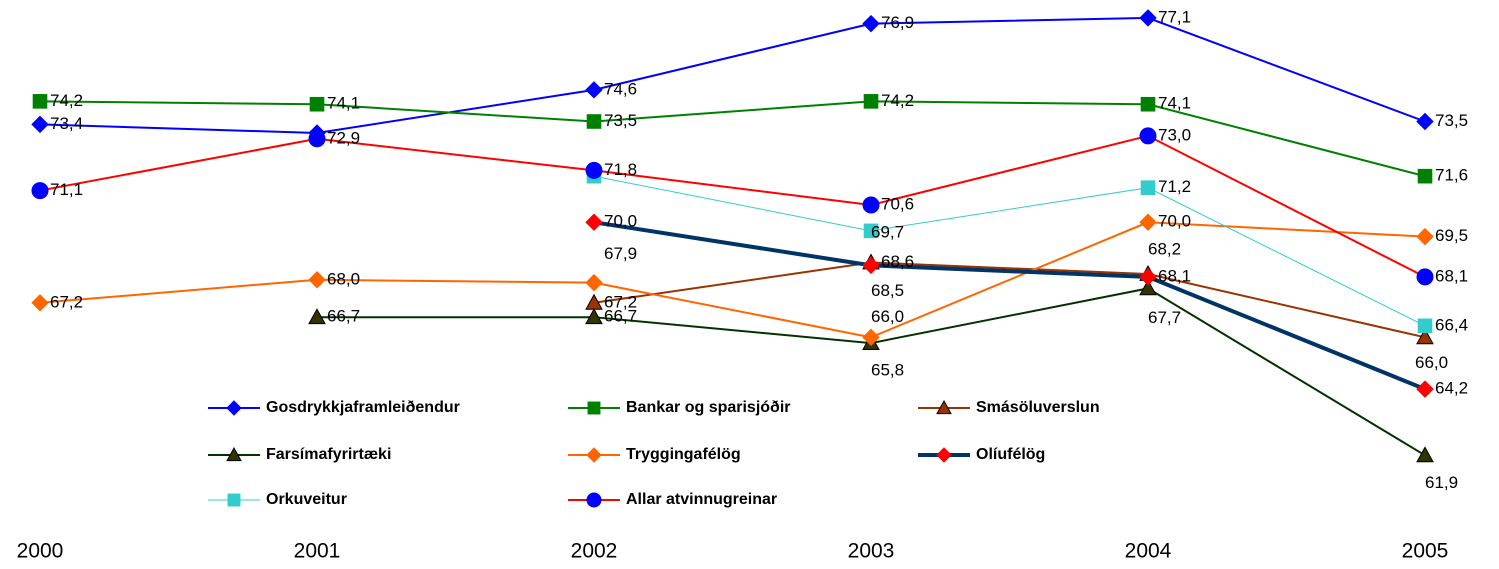 The width and height of the screenshot is (1499, 569). Describe the element at coordinates (317, 551) in the screenshot. I see `x-tick-label: 2001` at that location.